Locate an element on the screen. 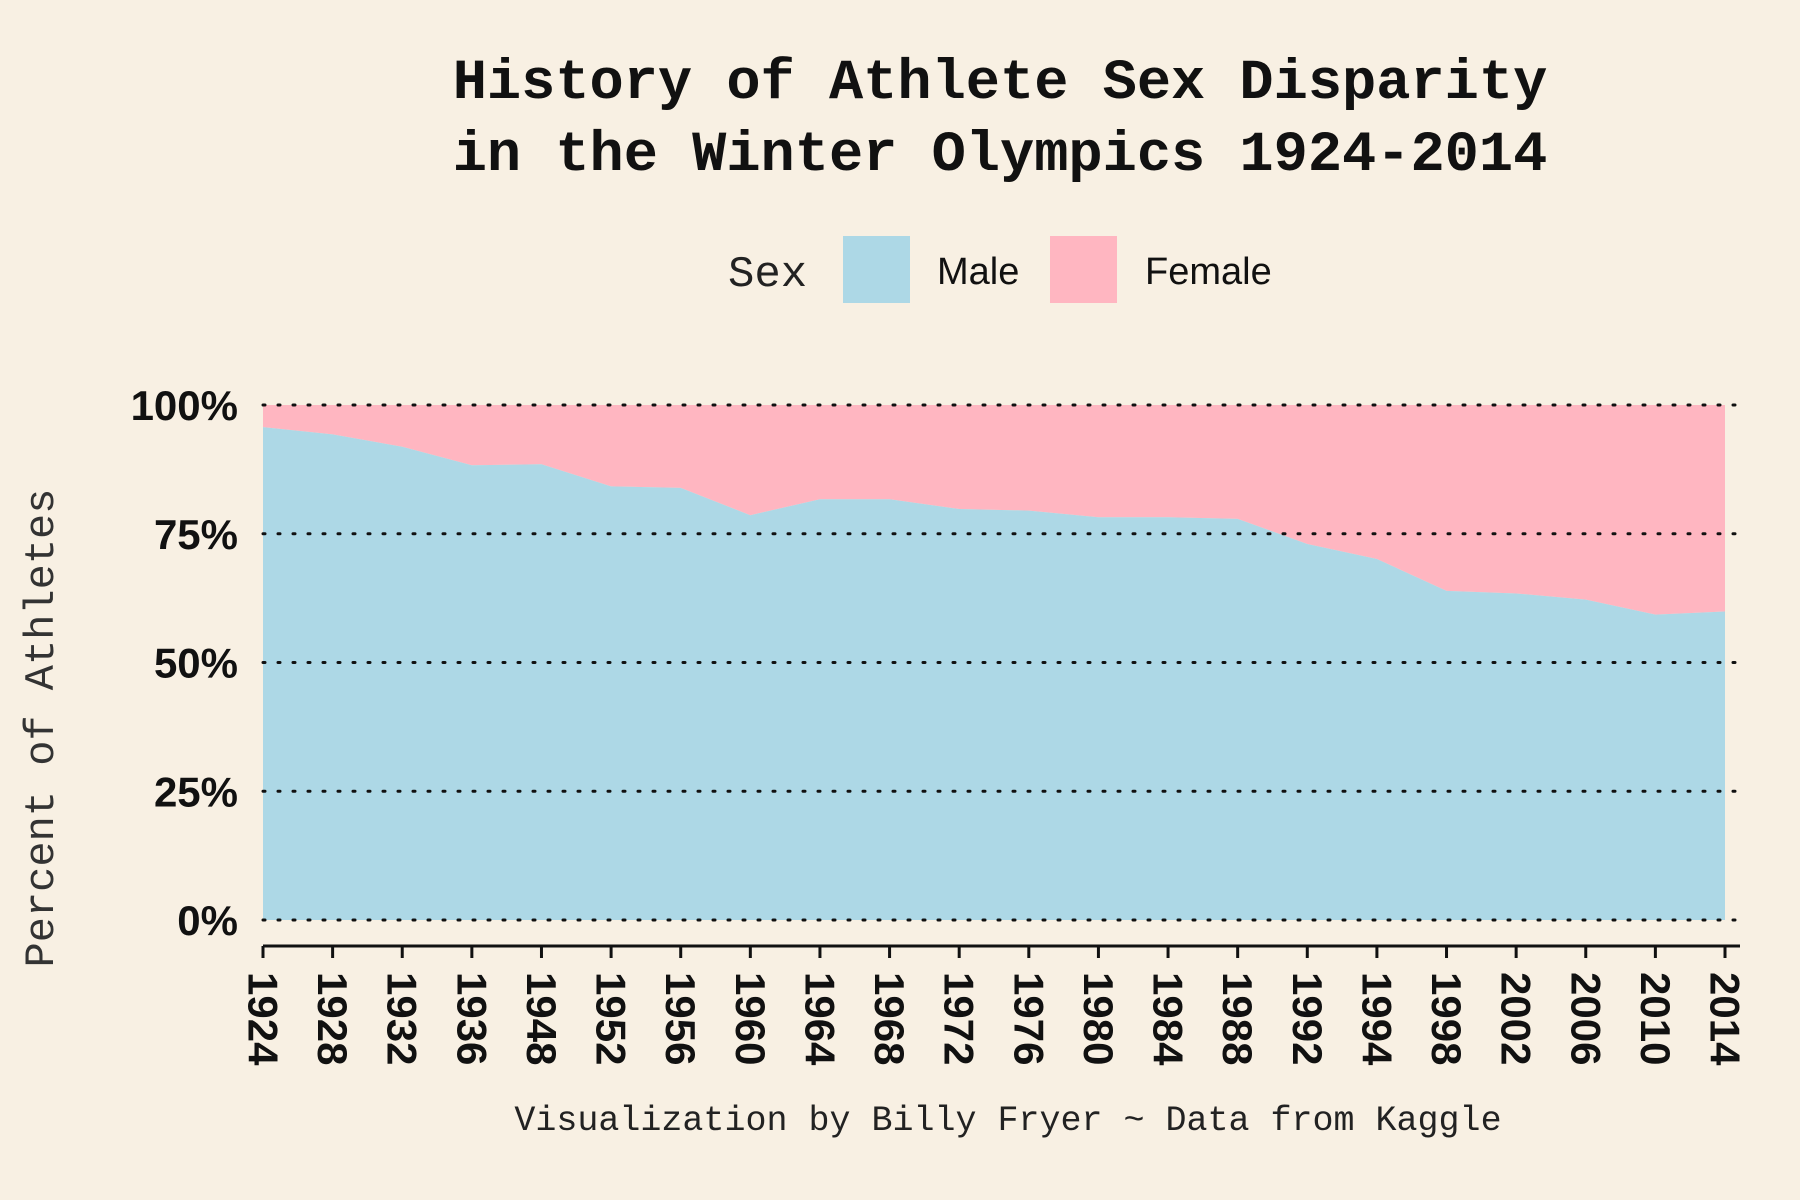 Image resolution: width=1800 pixels, height=1200 pixels. x-tick-label: 1960 is located at coordinates (750, 1018).